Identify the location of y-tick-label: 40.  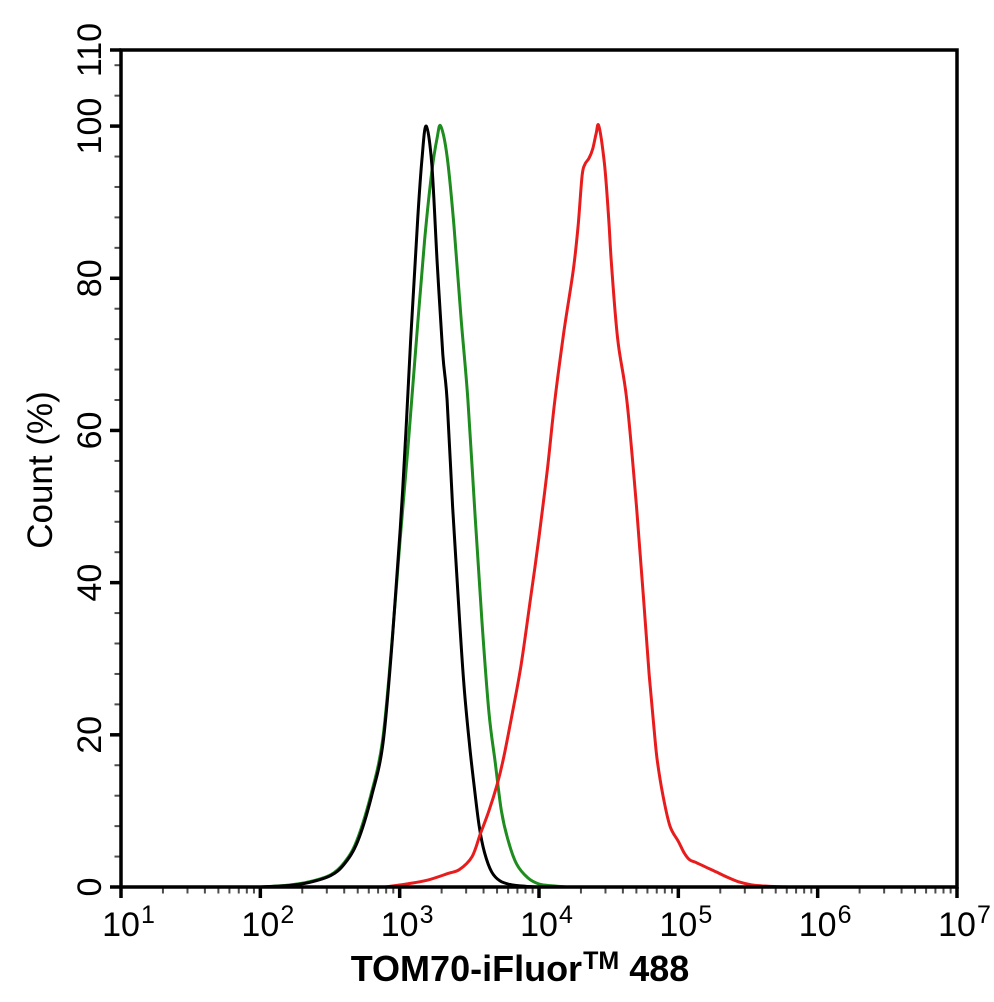
(90, 583).